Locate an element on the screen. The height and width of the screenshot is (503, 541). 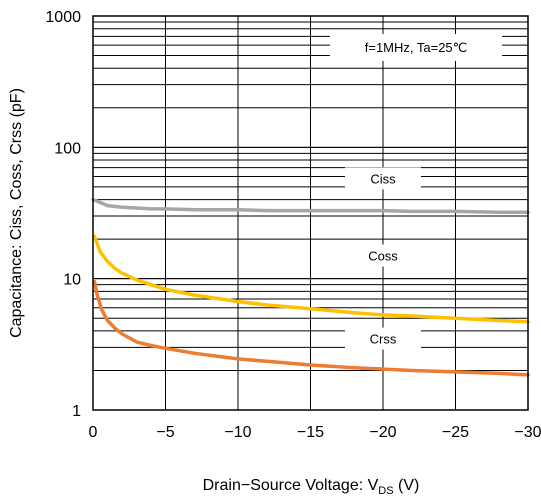
x-axis-label-unit: (V) is located at coordinates (407, 485).